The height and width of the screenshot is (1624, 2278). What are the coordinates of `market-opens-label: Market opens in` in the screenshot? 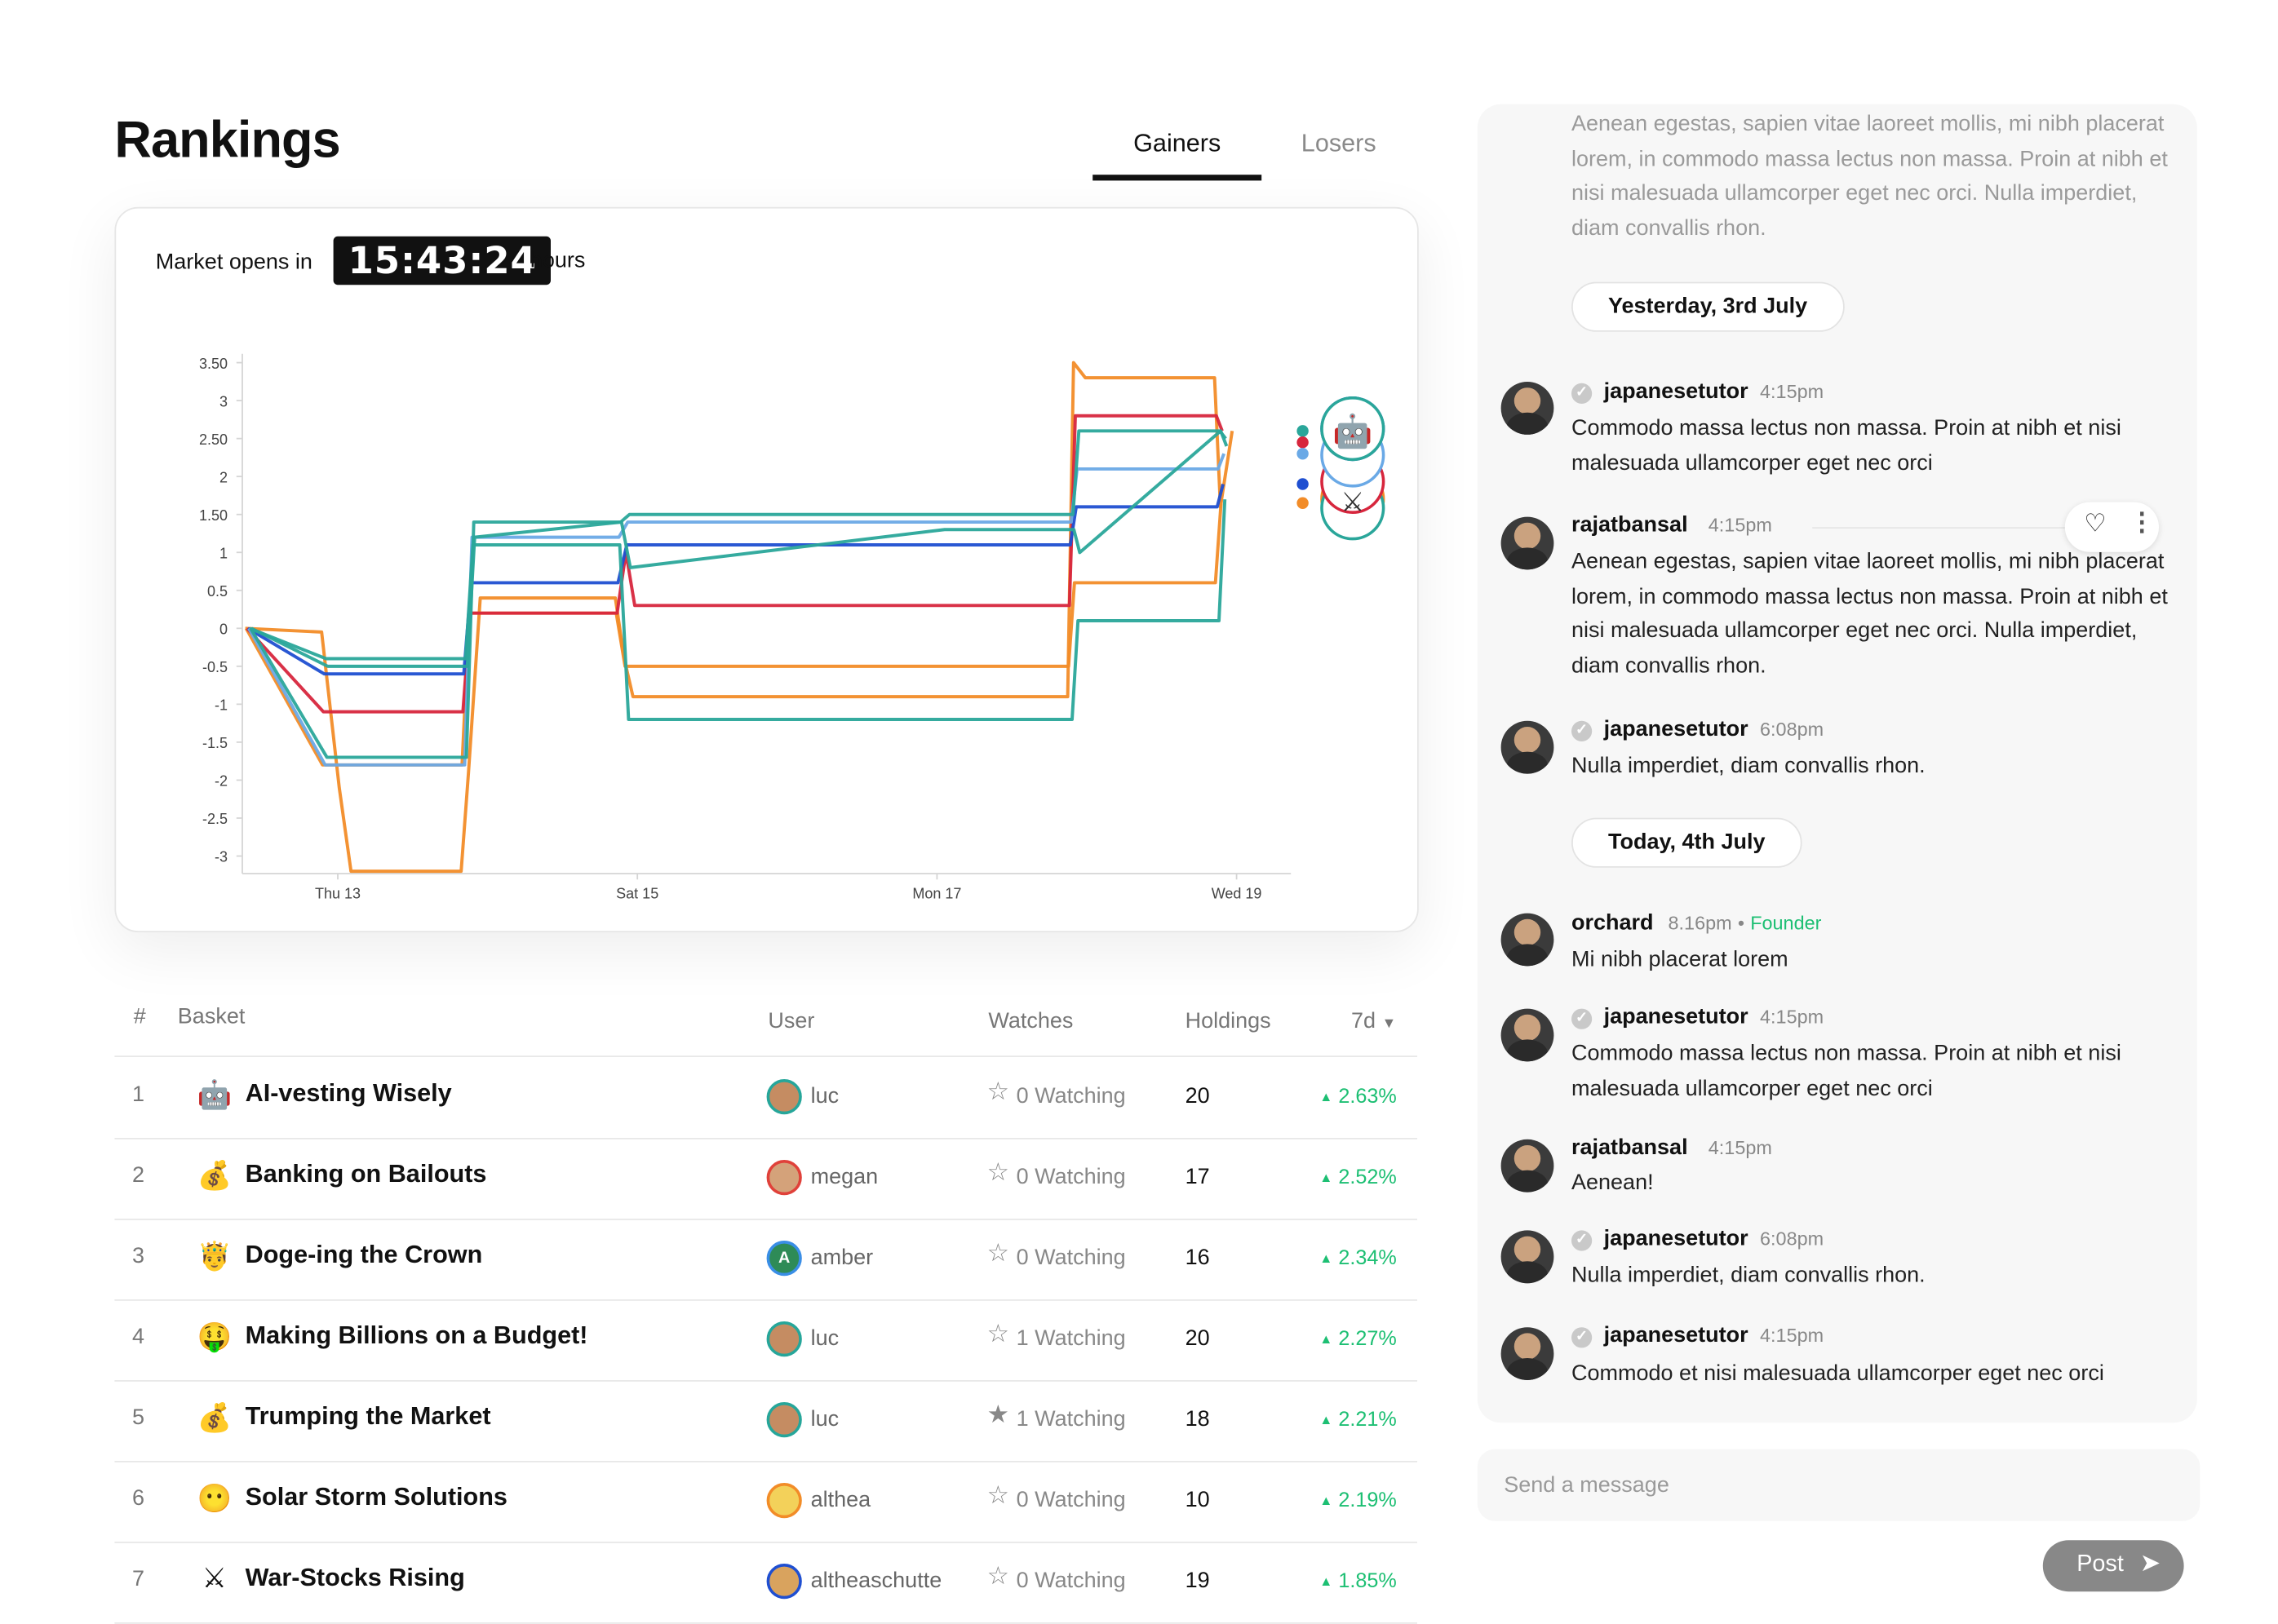 It's located at (234, 262).